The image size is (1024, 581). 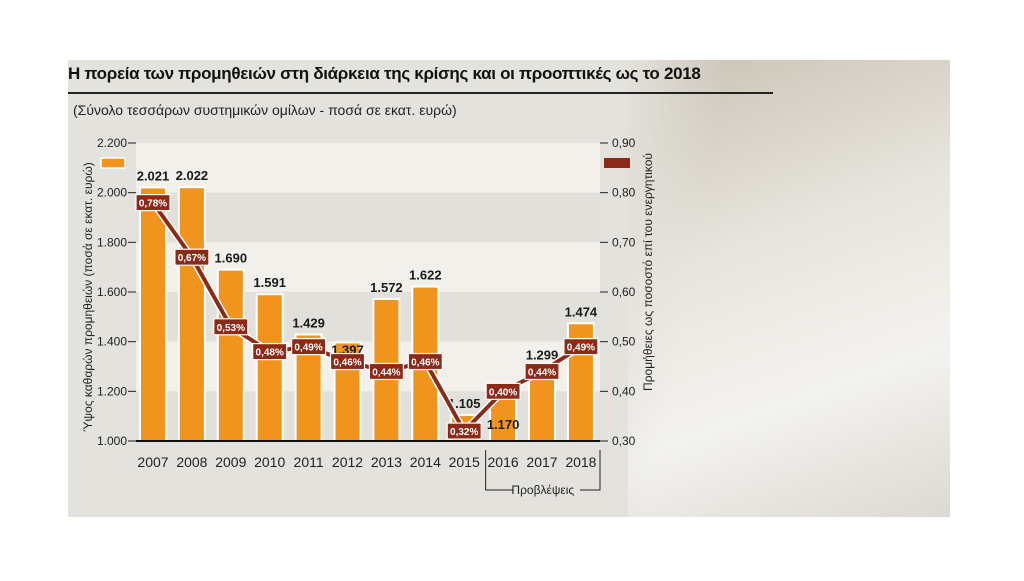 What do you see at coordinates (541, 462) in the screenshot?
I see `x-tick-label: 2017` at bounding box center [541, 462].